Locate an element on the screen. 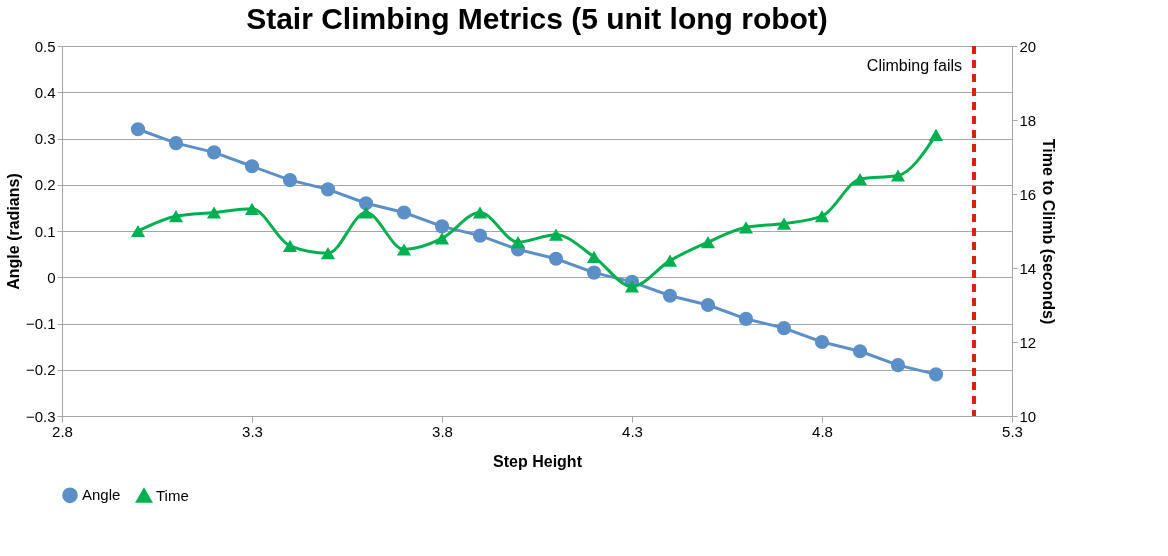 The image size is (1168, 556). x-tick-label: 5.3 is located at coordinates (1012, 431).